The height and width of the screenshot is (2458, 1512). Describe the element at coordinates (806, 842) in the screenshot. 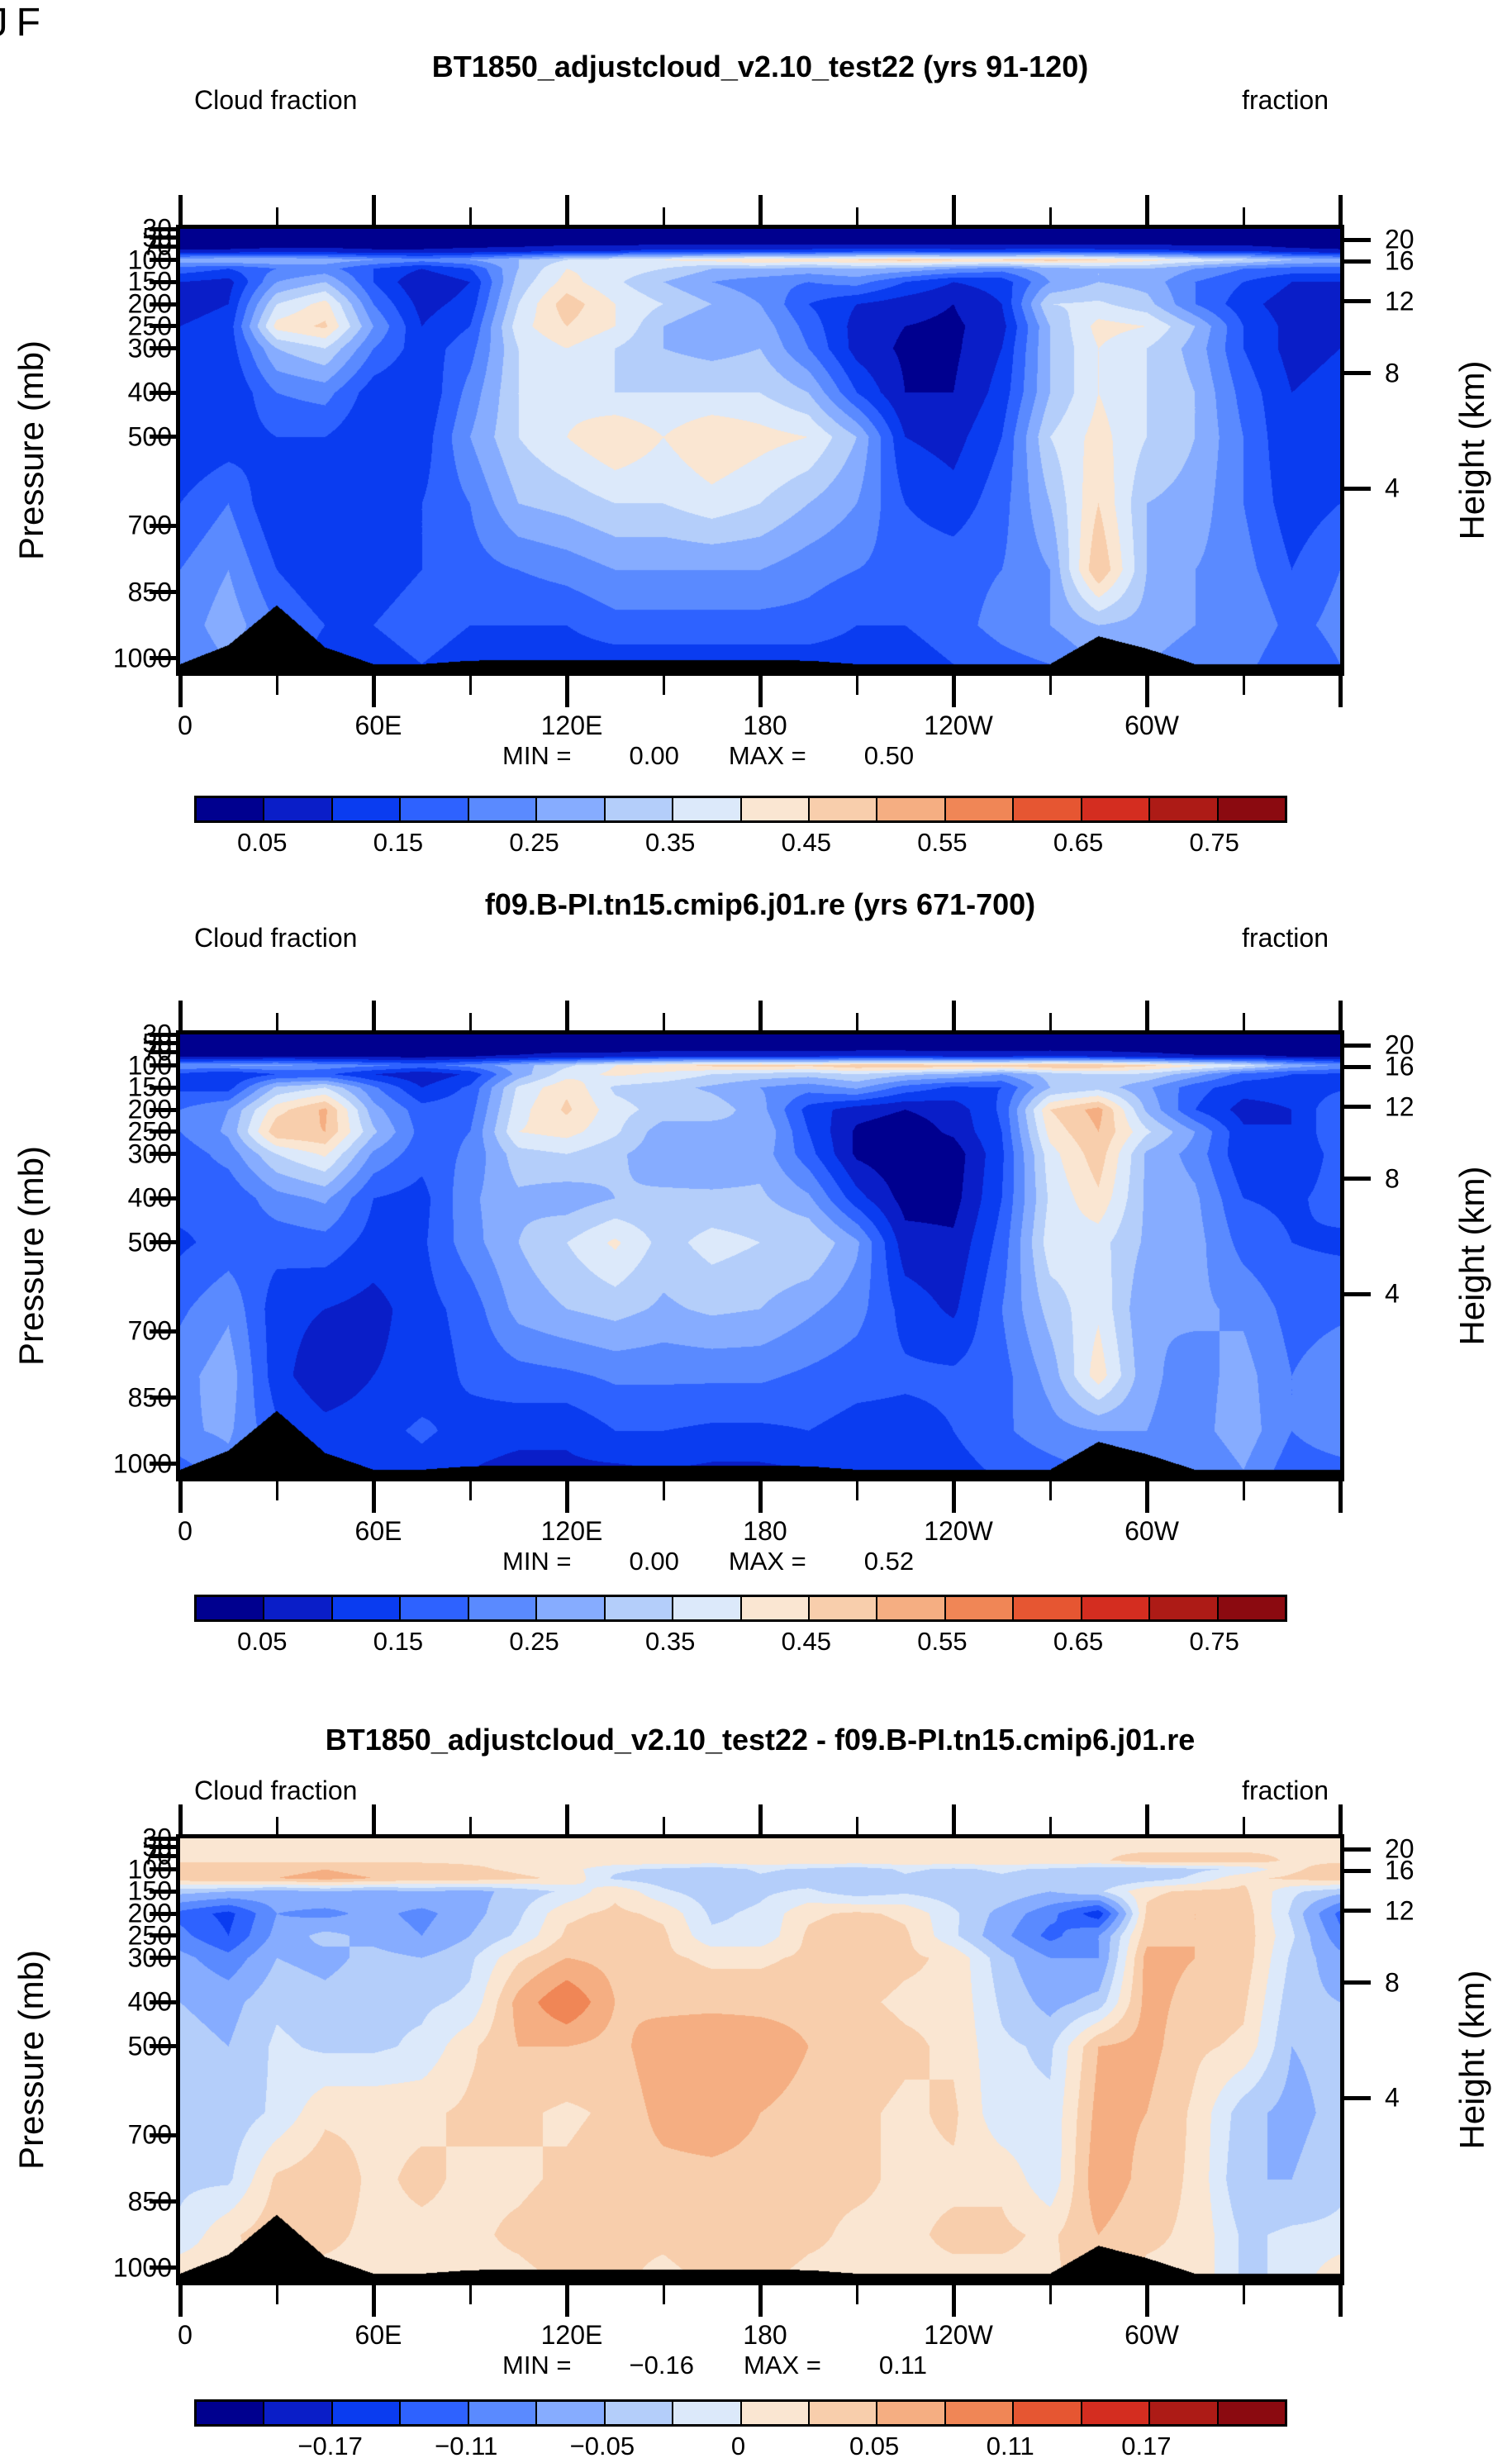

I see `colorbar-tick-label: 0.45` at that location.